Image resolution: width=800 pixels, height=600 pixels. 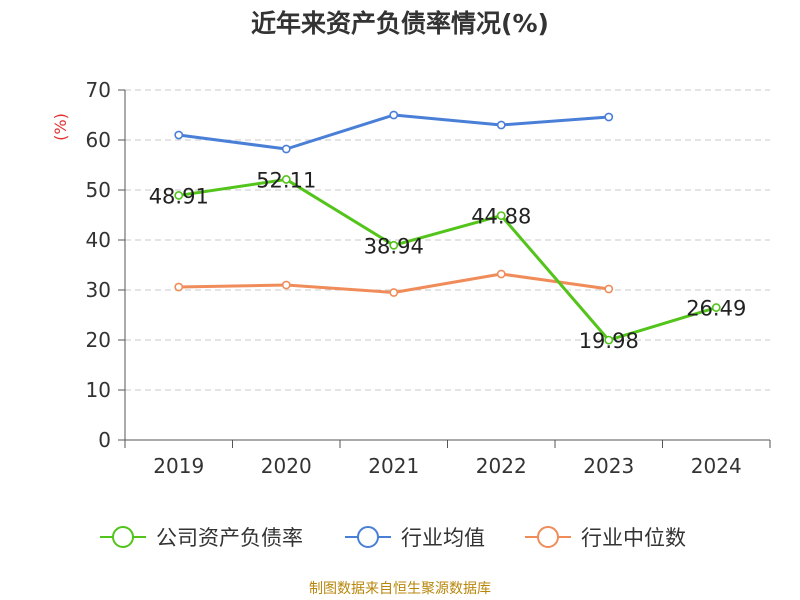 What do you see at coordinates (60, 127) in the screenshot?
I see `y-axis-label: (%)` at bounding box center [60, 127].